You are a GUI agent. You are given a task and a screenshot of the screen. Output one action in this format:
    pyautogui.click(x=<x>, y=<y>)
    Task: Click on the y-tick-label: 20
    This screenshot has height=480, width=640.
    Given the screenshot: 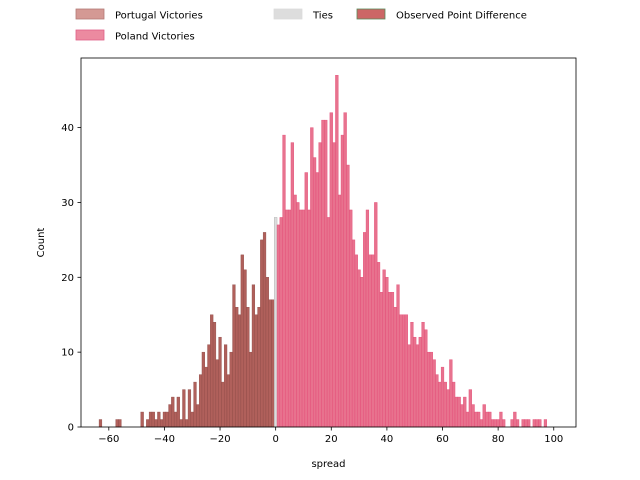 What is the action you would take?
    pyautogui.click(x=67, y=278)
    